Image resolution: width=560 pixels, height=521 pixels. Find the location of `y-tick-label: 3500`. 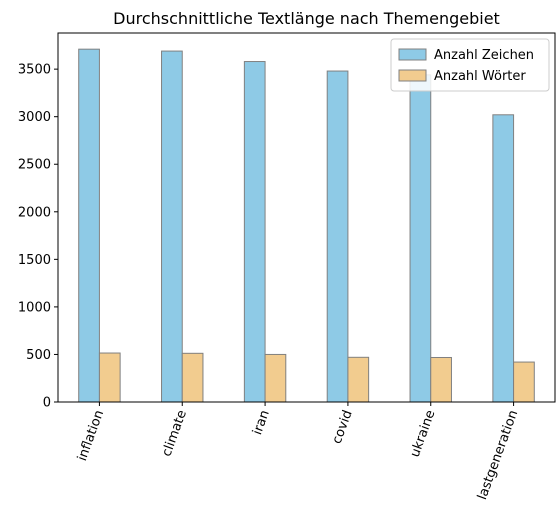

y-tick-label: 3500 is located at coordinates (34, 70).